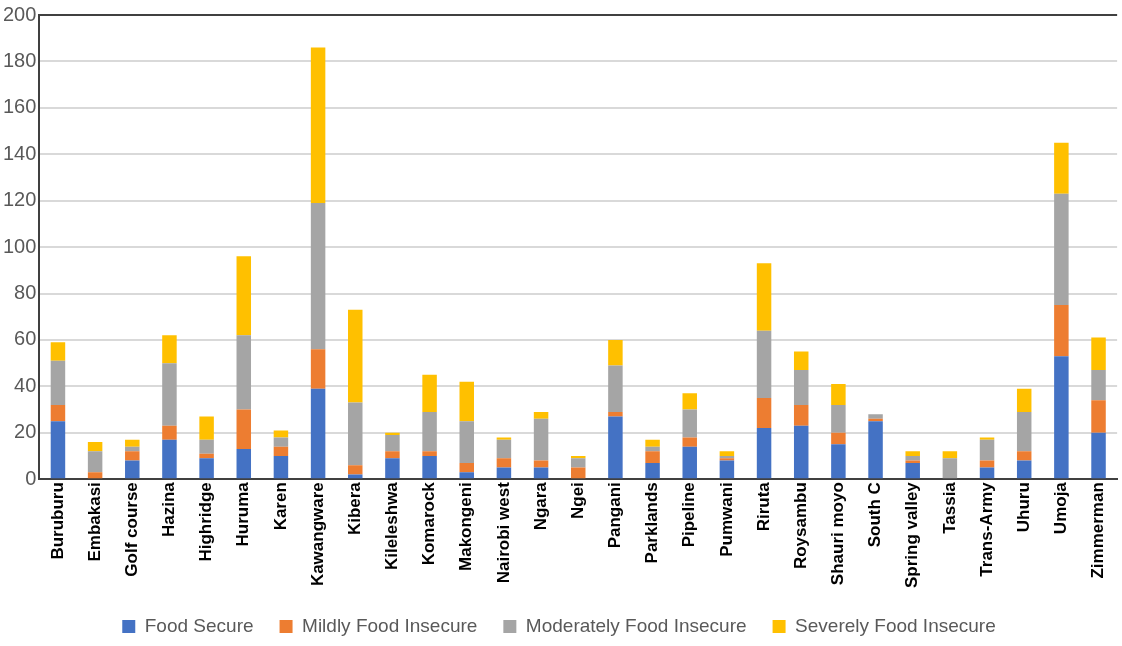  Describe the element at coordinates (243, 514) in the screenshot. I see `x-tick-label: Huruma` at that location.